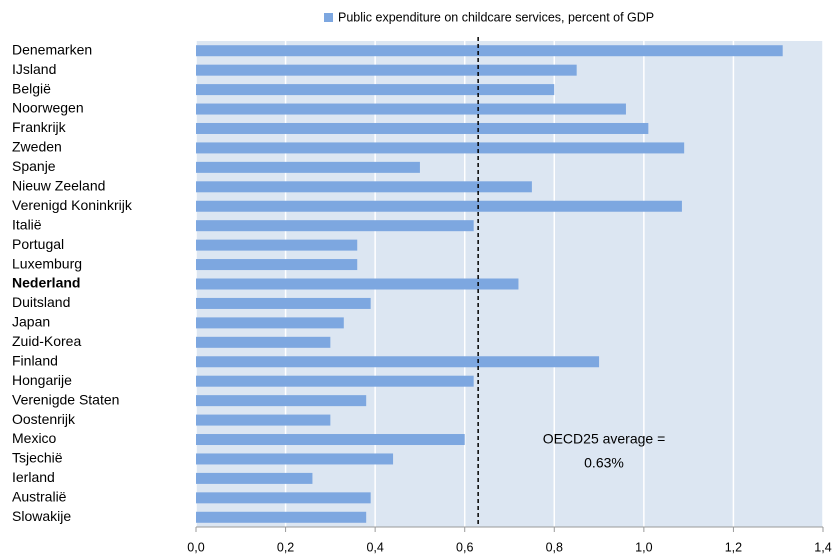 This screenshot has width=835, height=558. What do you see at coordinates (31, 88) in the screenshot?
I see `y-tick-label: België` at bounding box center [31, 88].